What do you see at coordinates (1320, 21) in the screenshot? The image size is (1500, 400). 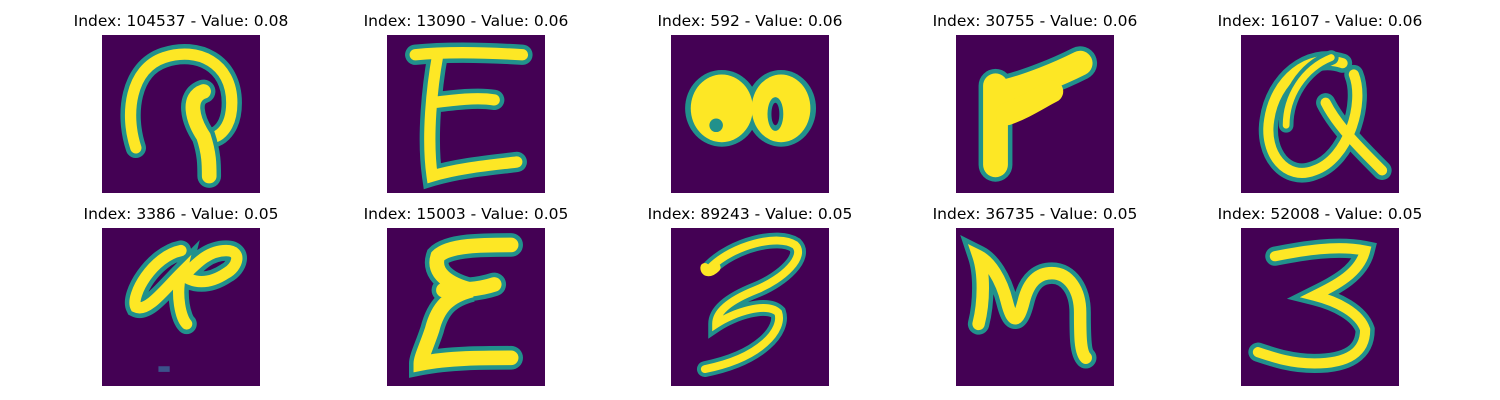 I see `panel-title: Index: 16107 - Value: 0.06` at bounding box center [1320, 21].